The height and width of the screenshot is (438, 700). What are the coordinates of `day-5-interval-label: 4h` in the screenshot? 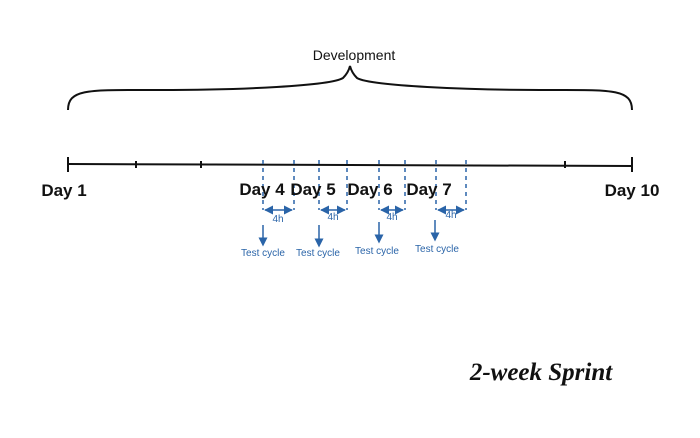 It's located at (332, 217).